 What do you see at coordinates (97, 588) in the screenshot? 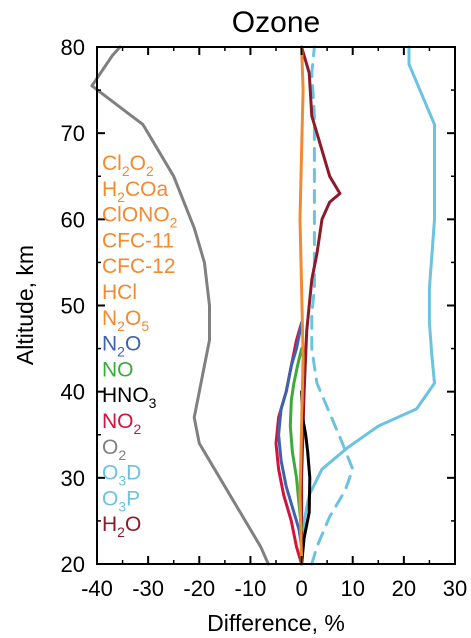
I see `x-tick-label: -40` at bounding box center [97, 588].